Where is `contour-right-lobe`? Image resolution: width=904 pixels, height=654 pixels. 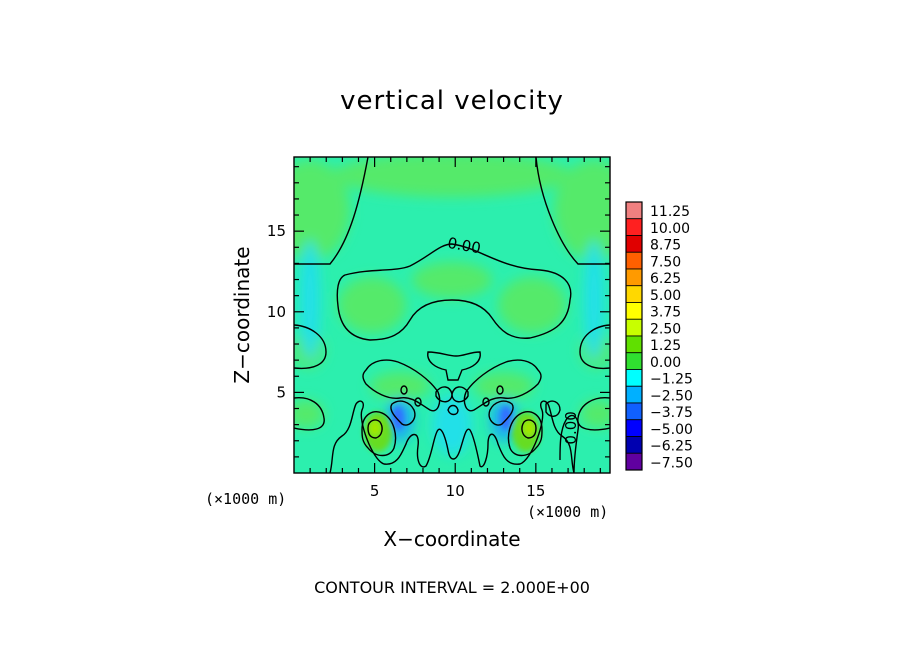
contour-right-lobe is located at coordinates (502, 385).